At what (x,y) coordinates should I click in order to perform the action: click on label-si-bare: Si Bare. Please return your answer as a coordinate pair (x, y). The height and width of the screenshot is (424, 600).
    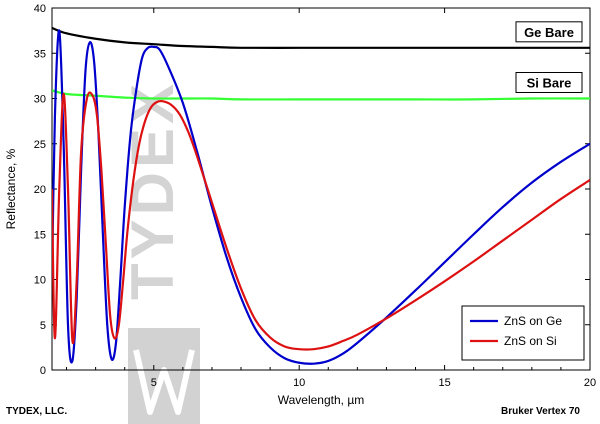
    Looking at the image, I should click on (549, 83).